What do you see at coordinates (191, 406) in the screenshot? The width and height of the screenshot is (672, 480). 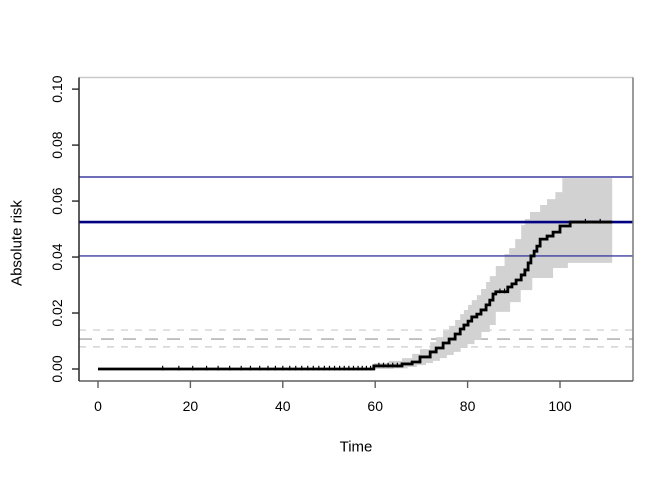 I see `x-tick-label: 20` at bounding box center [191, 406].